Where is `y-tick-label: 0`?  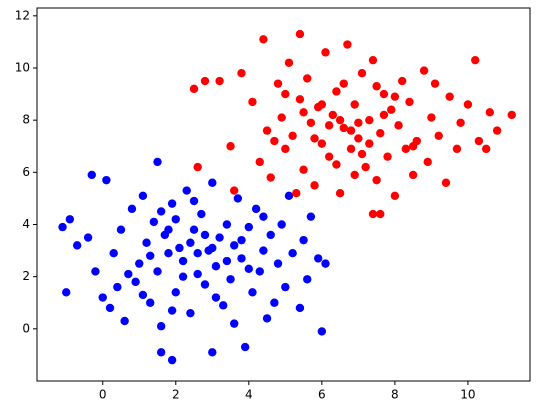 y-tick-label: 0 is located at coordinates (26, 328).